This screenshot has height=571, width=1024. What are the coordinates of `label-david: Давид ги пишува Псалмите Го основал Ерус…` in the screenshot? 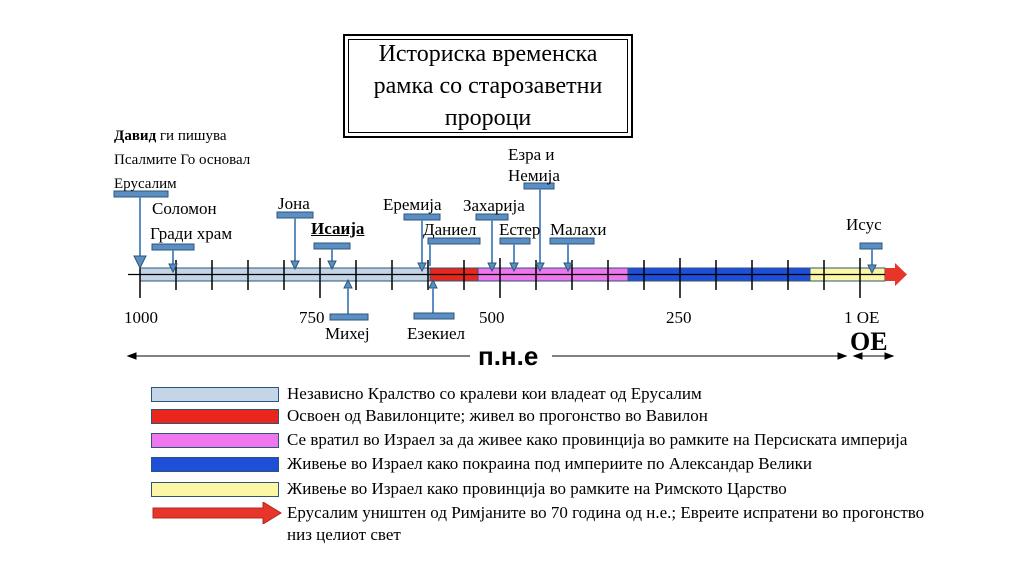 It's located at (182, 160).